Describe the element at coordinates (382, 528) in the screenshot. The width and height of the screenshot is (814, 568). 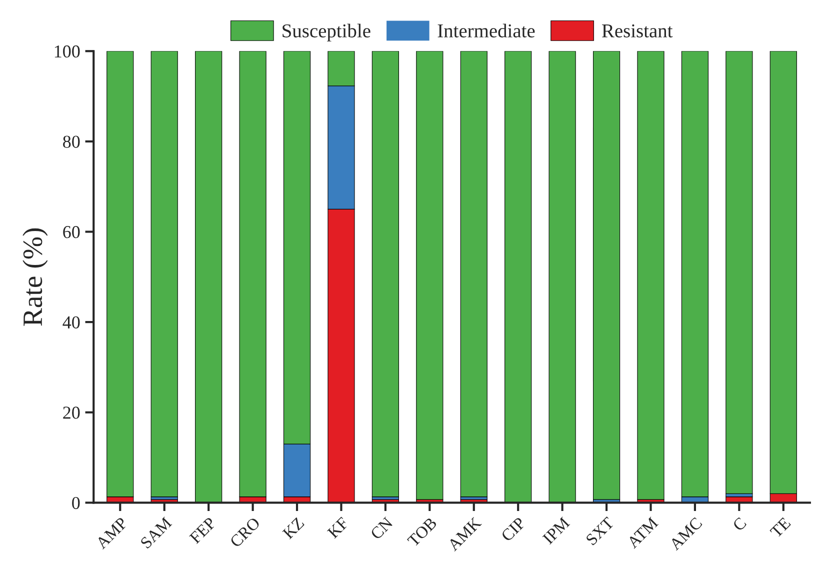
I see `x-tick-label: CN` at that location.